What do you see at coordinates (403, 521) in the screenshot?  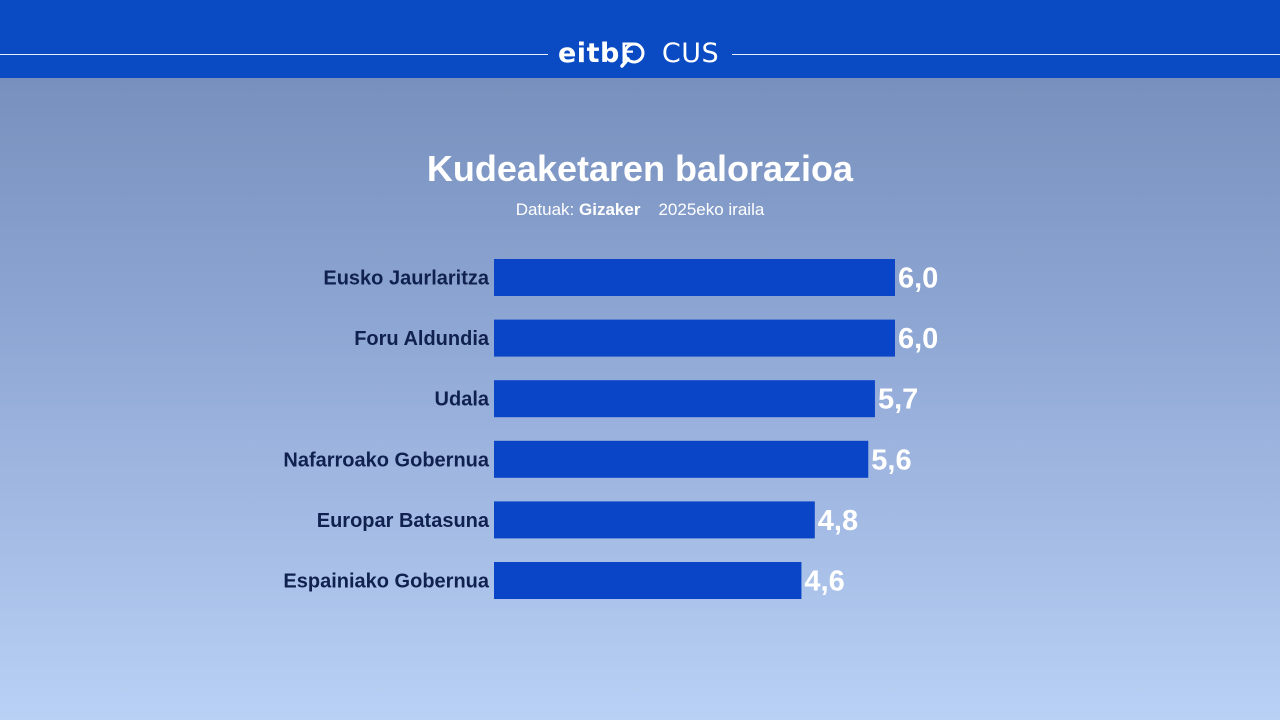 I see `category-label: Europar Batasuna` at bounding box center [403, 521].